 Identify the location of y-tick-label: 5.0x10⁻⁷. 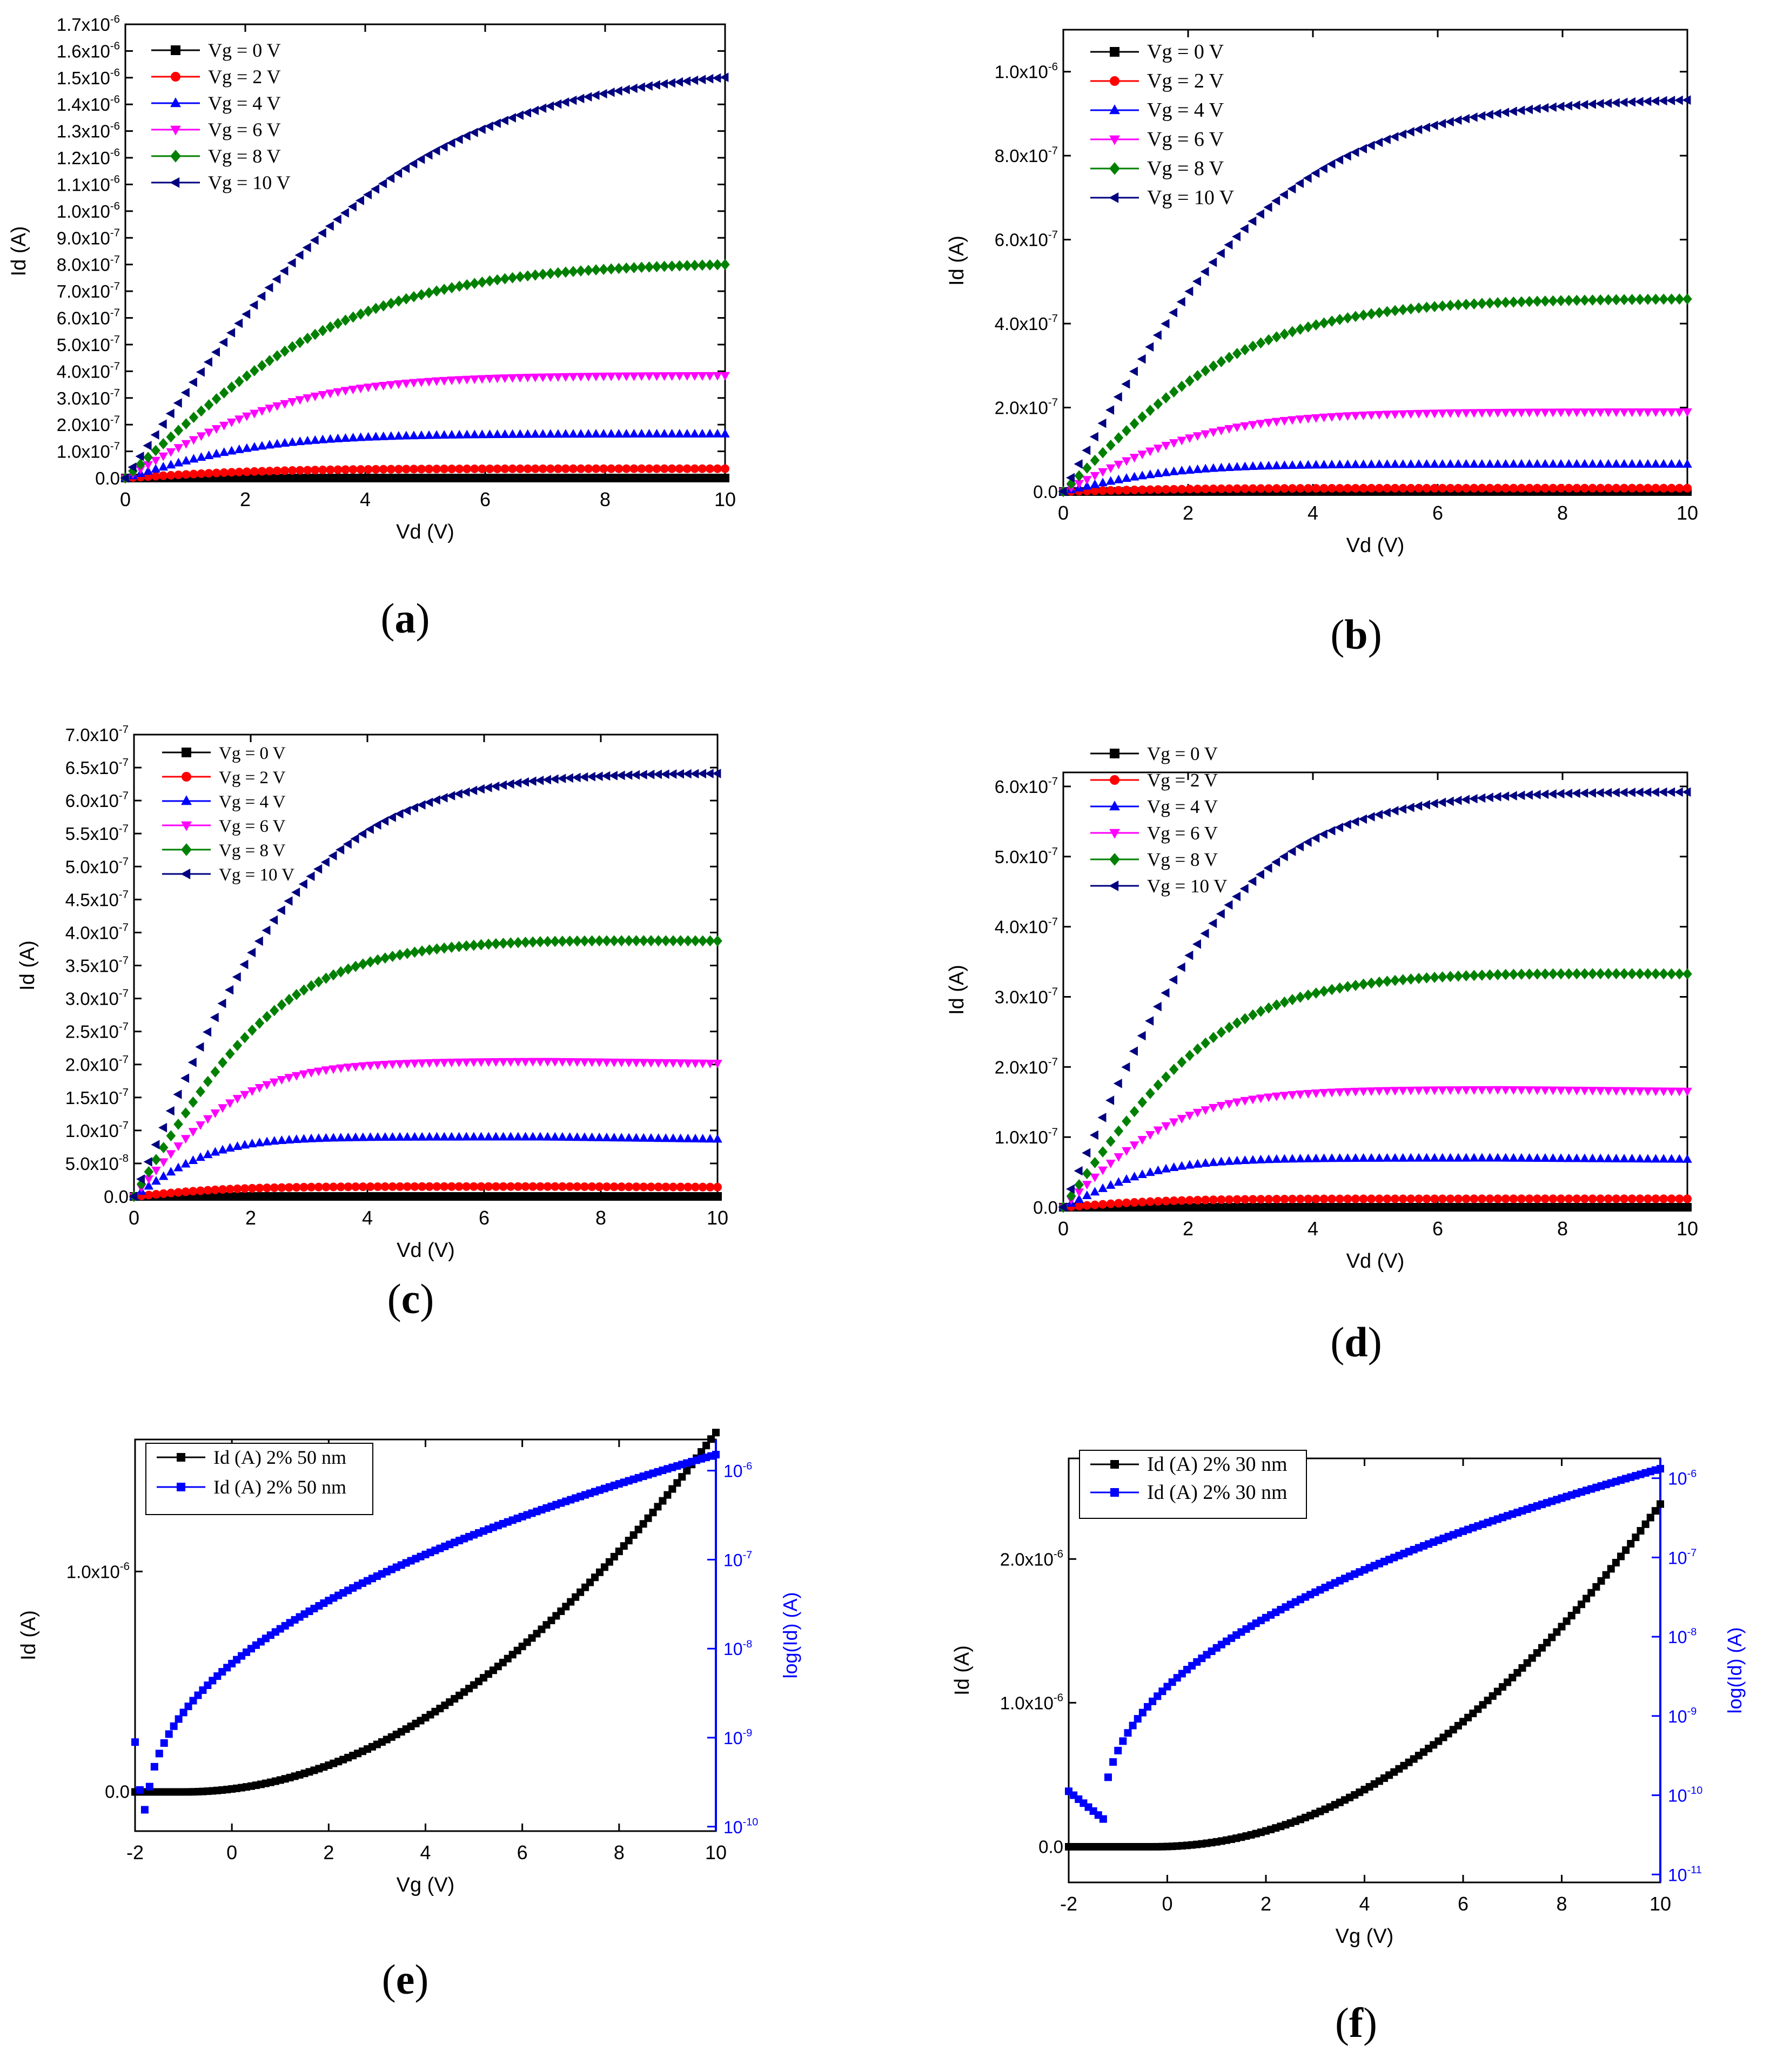
(88, 344).